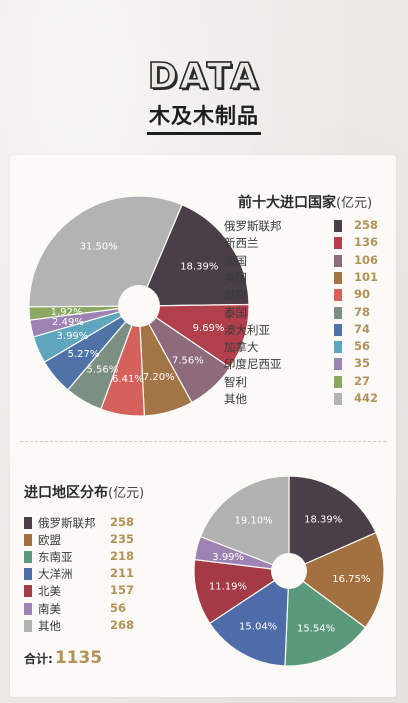 This screenshot has height=703, width=408. I want to click on legend1-name-9: 智利, so click(235, 381).